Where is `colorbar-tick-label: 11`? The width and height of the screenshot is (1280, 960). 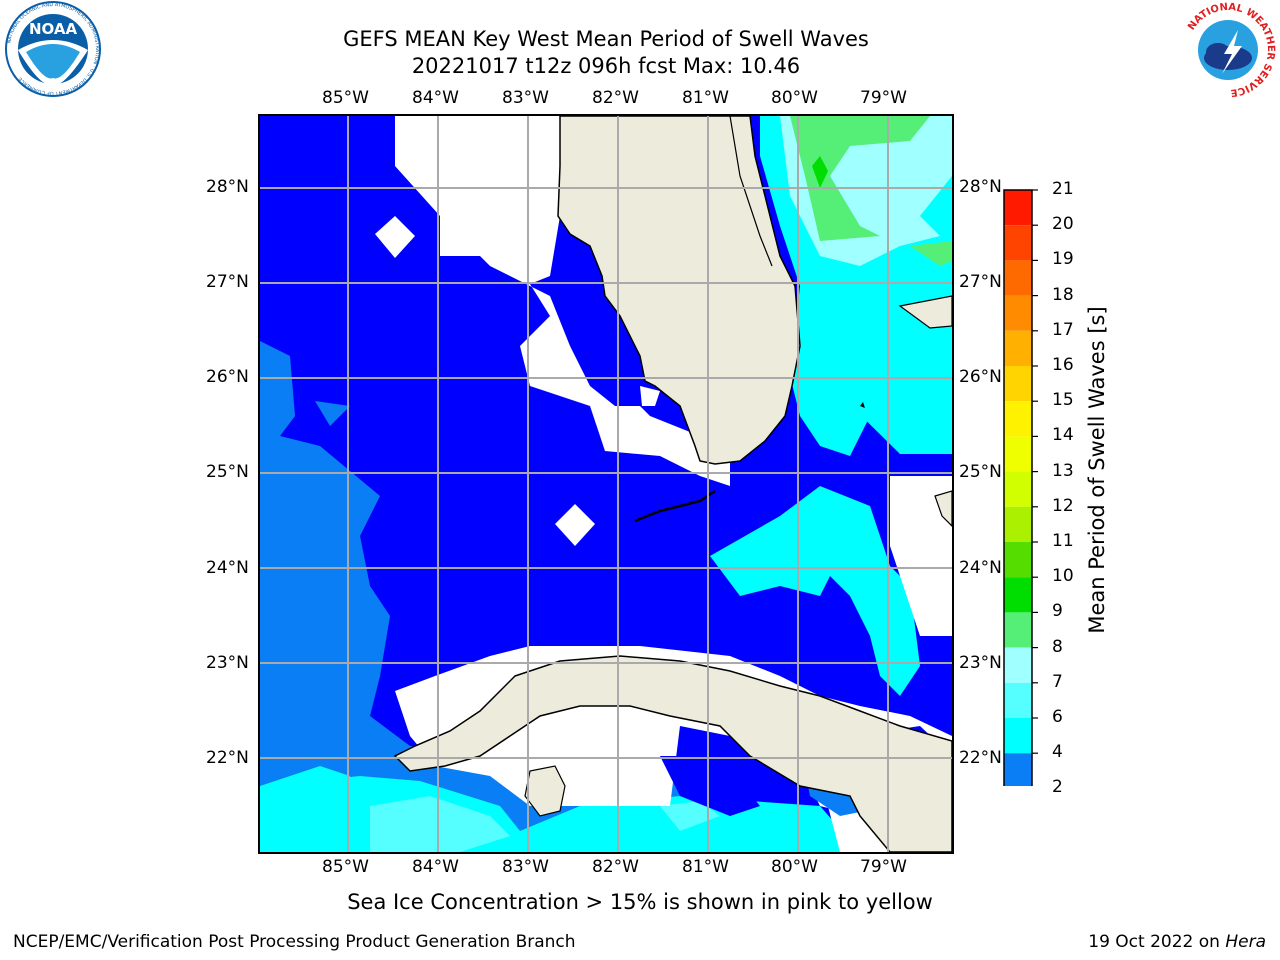
colorbar-tick-label: 11 is located at coordinates (1063, 541).